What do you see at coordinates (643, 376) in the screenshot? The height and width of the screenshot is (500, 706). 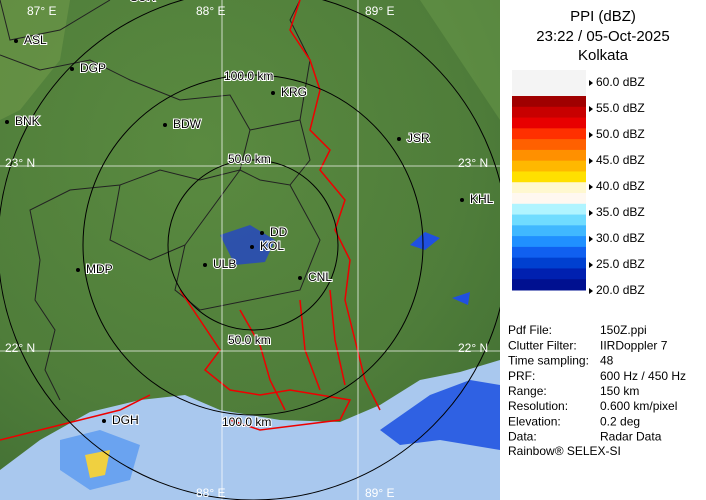 I see `info-value: 600 Hz / 450 Hz` at bounding box center [643, 376].